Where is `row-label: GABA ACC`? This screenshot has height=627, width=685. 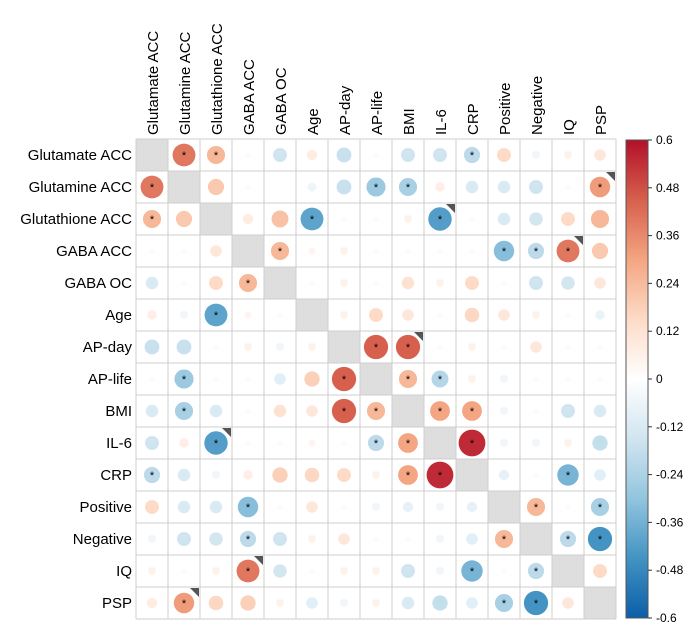 row-label: GABA ACC is located at coordinates (94, 251).